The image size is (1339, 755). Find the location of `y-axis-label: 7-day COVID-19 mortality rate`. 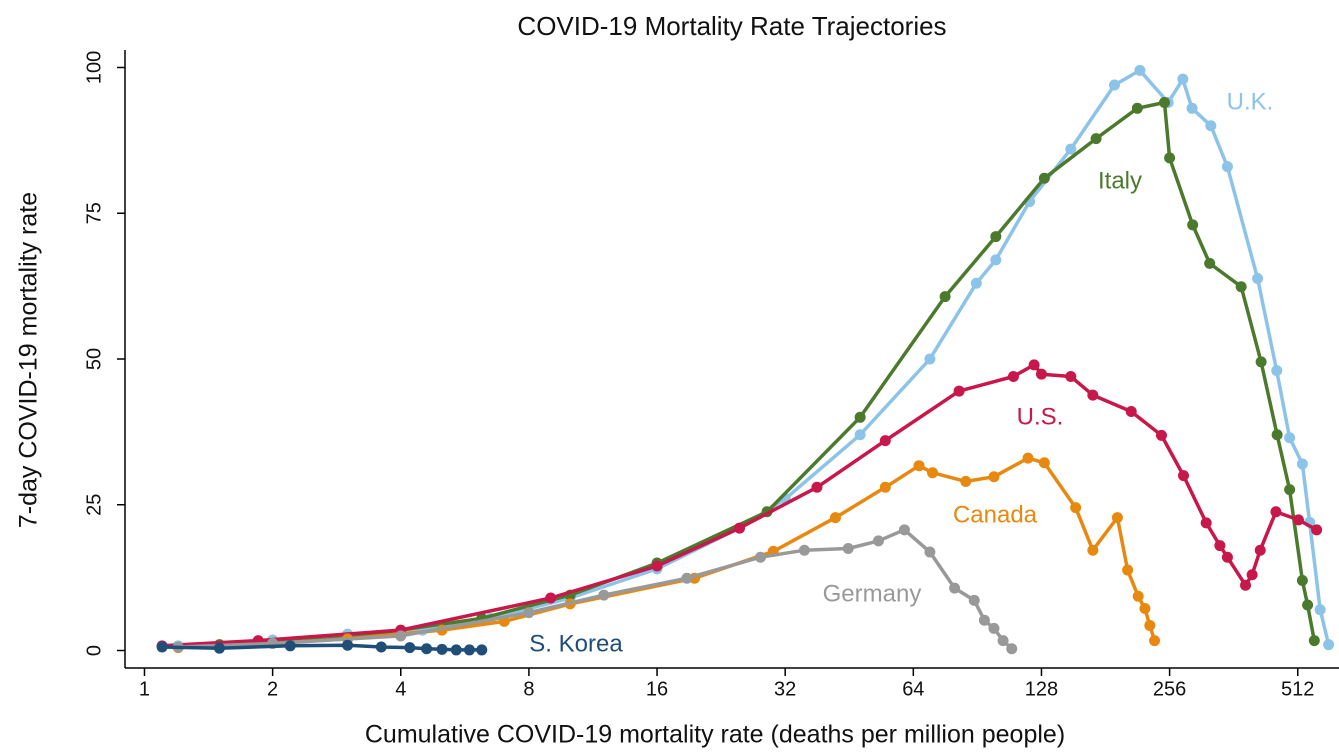

y-axis-label: 7-day COVID-19 mortality rate is located at coordinates (29, 360).